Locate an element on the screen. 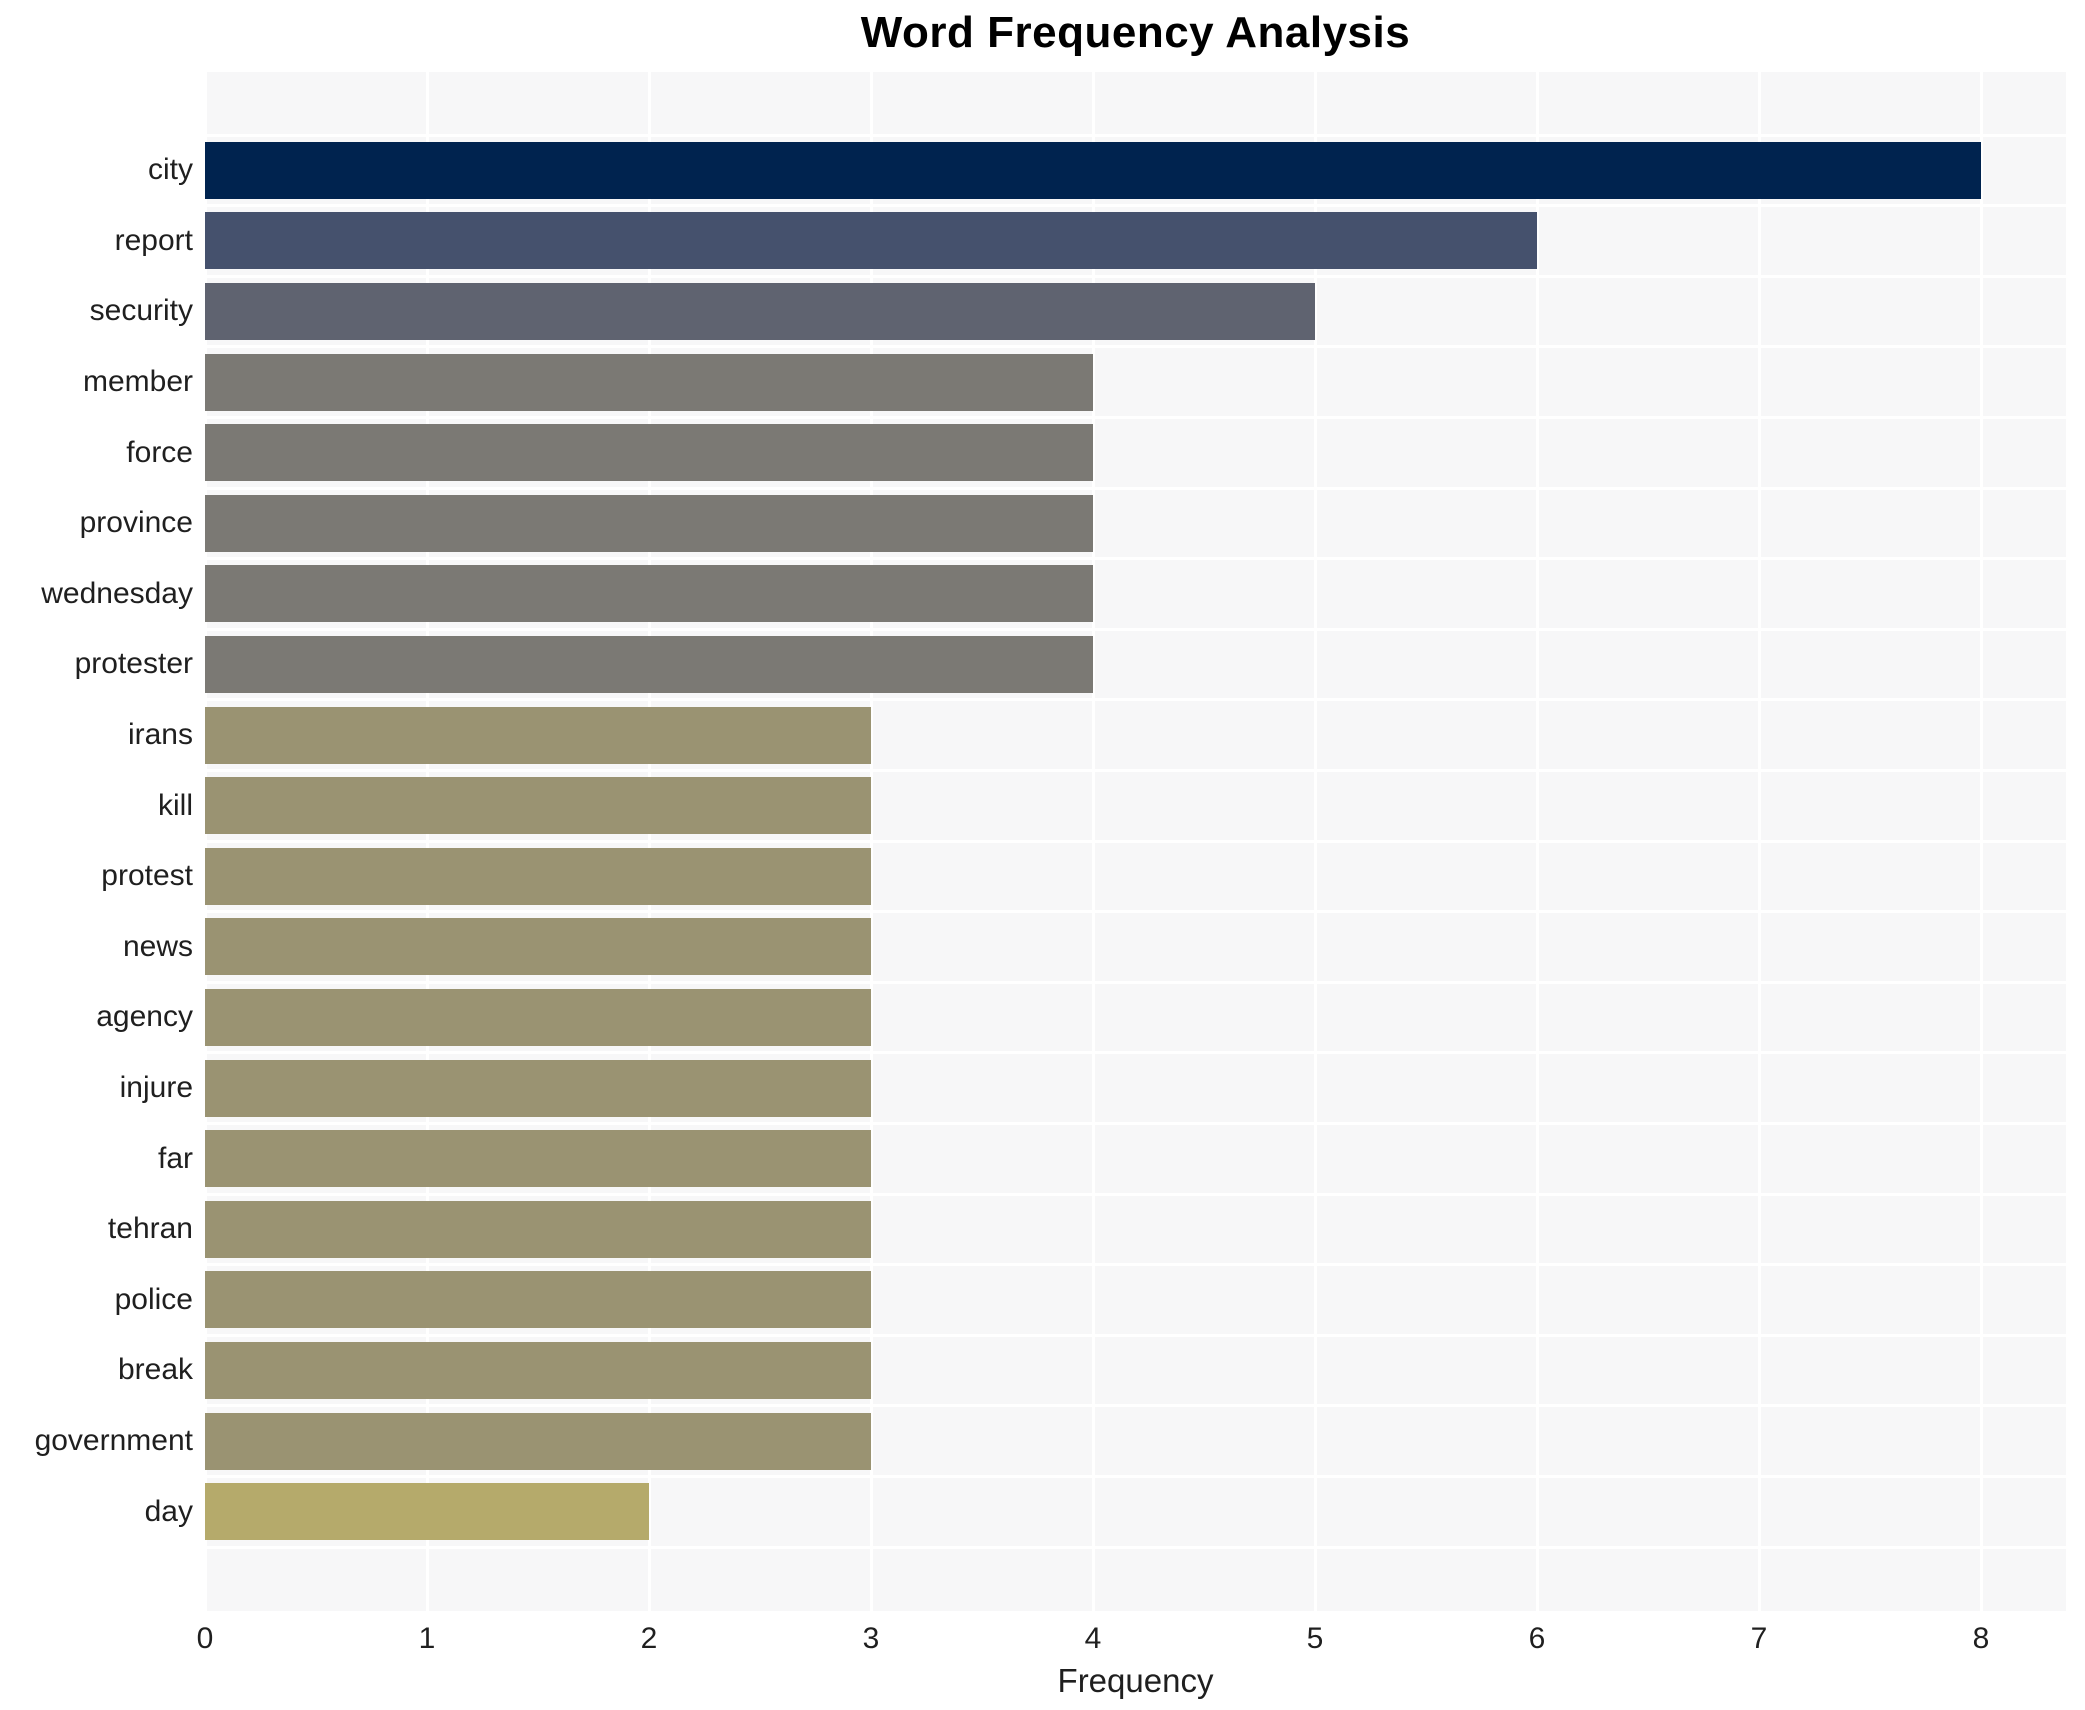  x-tick-label-4: 4 is located at coordinates (1093, 1638).